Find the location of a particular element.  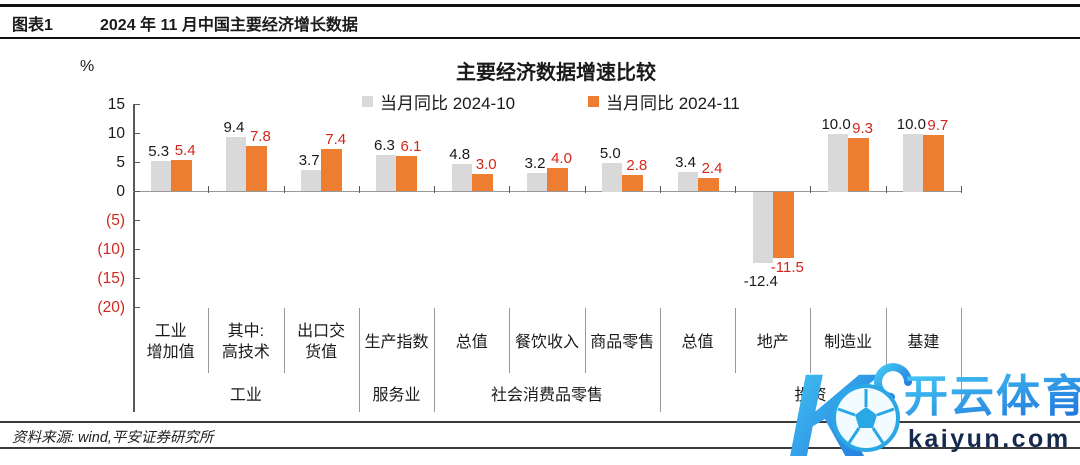

legend-swatch-orange is located at coordinates (593, 101).